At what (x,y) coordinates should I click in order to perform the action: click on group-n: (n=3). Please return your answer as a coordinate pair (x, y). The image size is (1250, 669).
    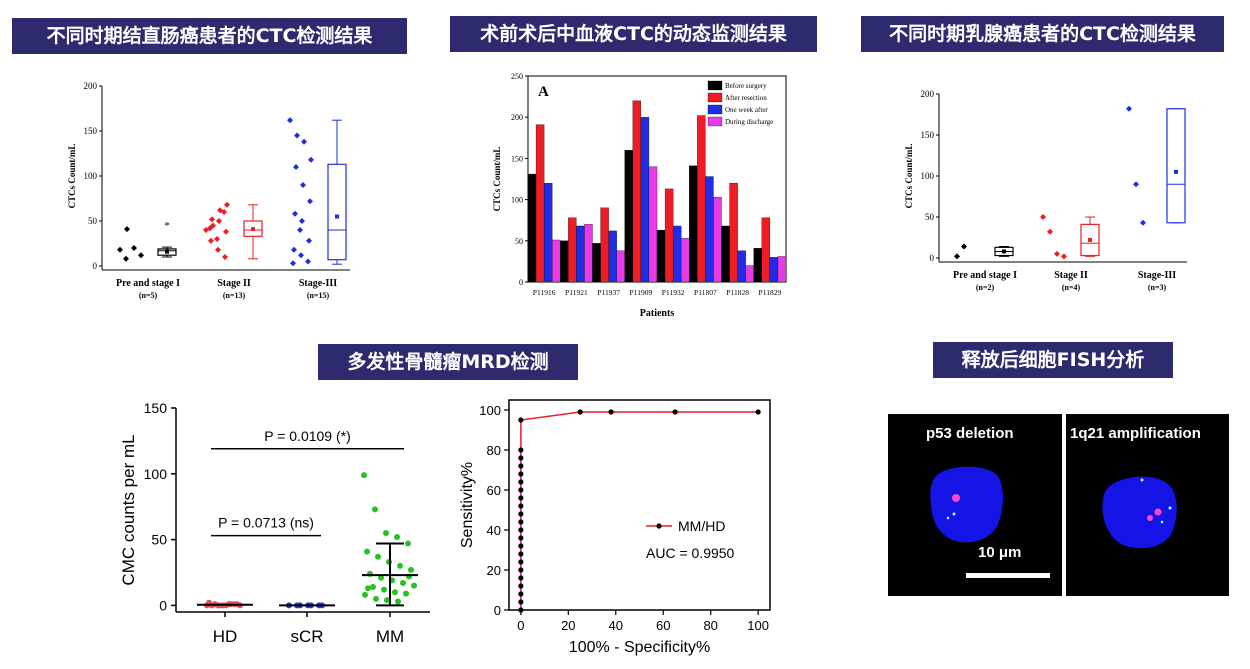
    Looking at the image, I should click on (1157, 287).